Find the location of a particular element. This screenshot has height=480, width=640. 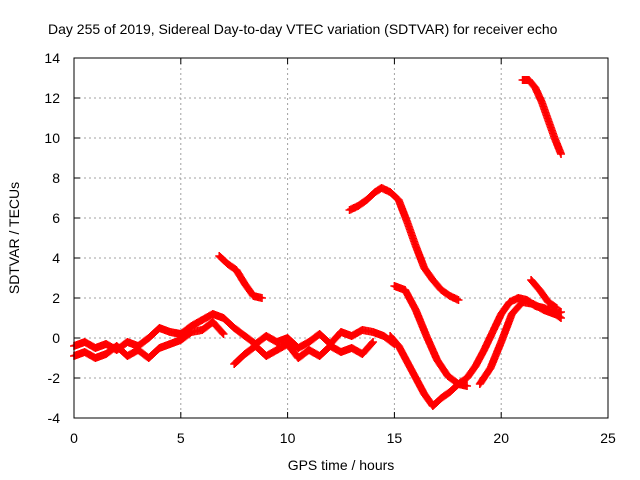

x-tick-label: 20 is located at coordinates (501, 438).